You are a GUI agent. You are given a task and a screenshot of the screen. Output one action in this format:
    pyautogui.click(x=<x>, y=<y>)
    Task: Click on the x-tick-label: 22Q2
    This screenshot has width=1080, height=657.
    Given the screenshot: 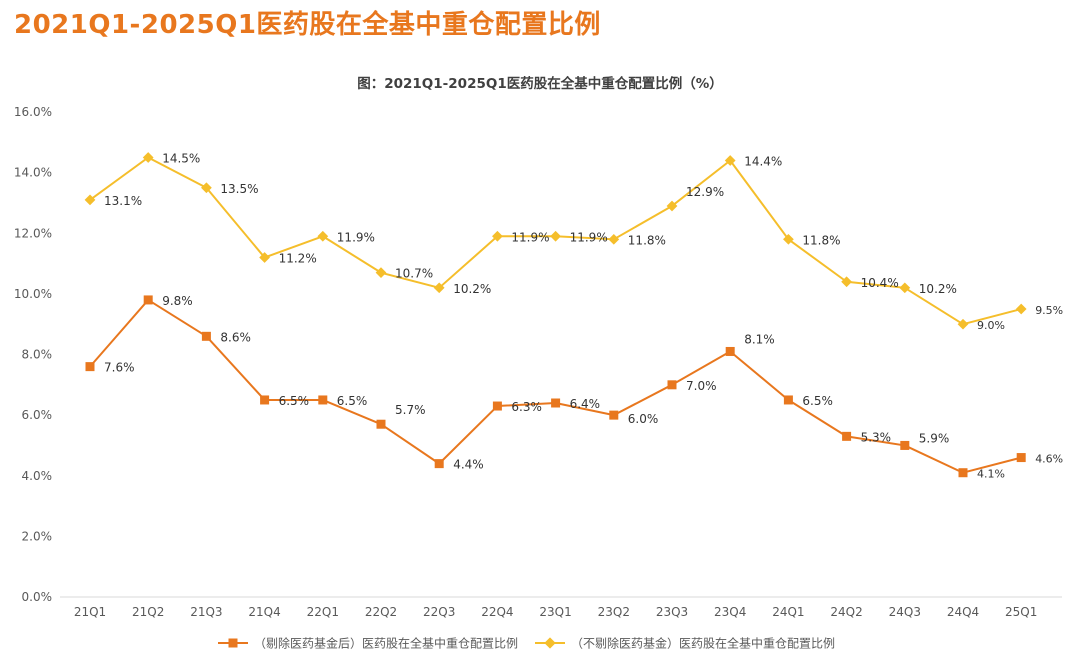 What is the action you would take?
    pyautogui.click(x=381, y=612)
    